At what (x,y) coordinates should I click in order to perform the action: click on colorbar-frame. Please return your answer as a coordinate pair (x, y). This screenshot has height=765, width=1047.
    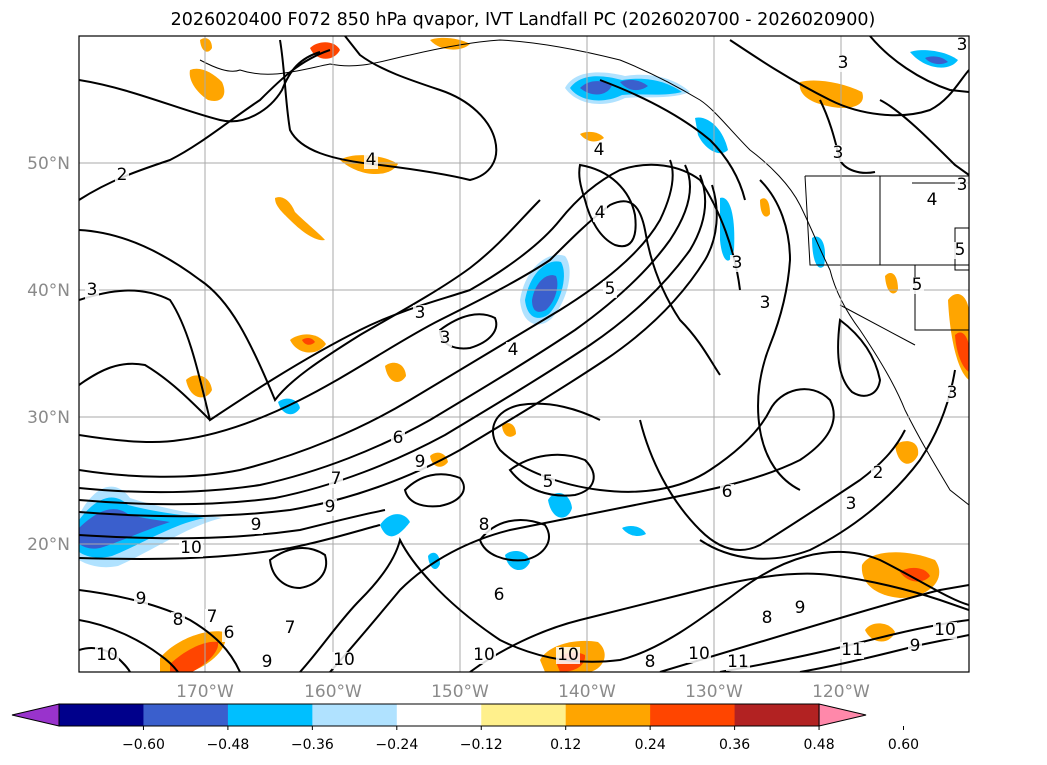
    Looking at the image, I should click on (439, 715).